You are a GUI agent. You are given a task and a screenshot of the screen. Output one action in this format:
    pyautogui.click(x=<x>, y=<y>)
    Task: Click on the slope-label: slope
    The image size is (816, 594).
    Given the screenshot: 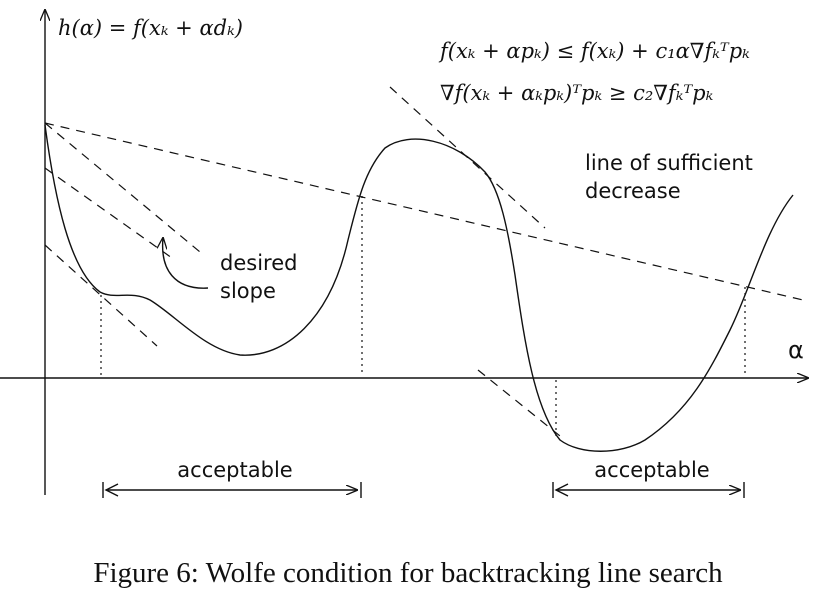 What is the action you would take?
    pyautogui.click(x=248, y=291)
    